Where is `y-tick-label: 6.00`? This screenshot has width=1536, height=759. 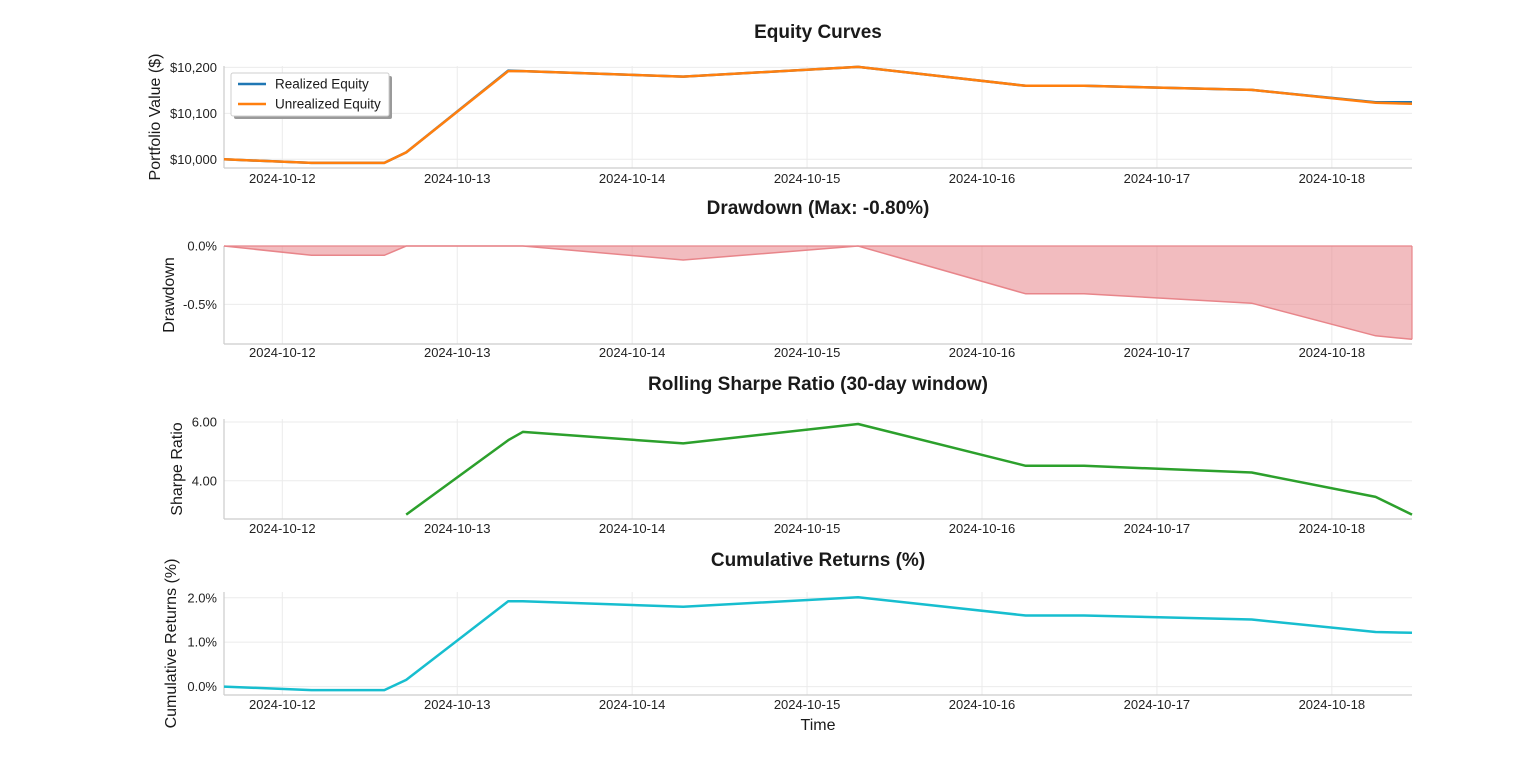 y-tick-label: 6.00 is located at coordinates (204, 421).